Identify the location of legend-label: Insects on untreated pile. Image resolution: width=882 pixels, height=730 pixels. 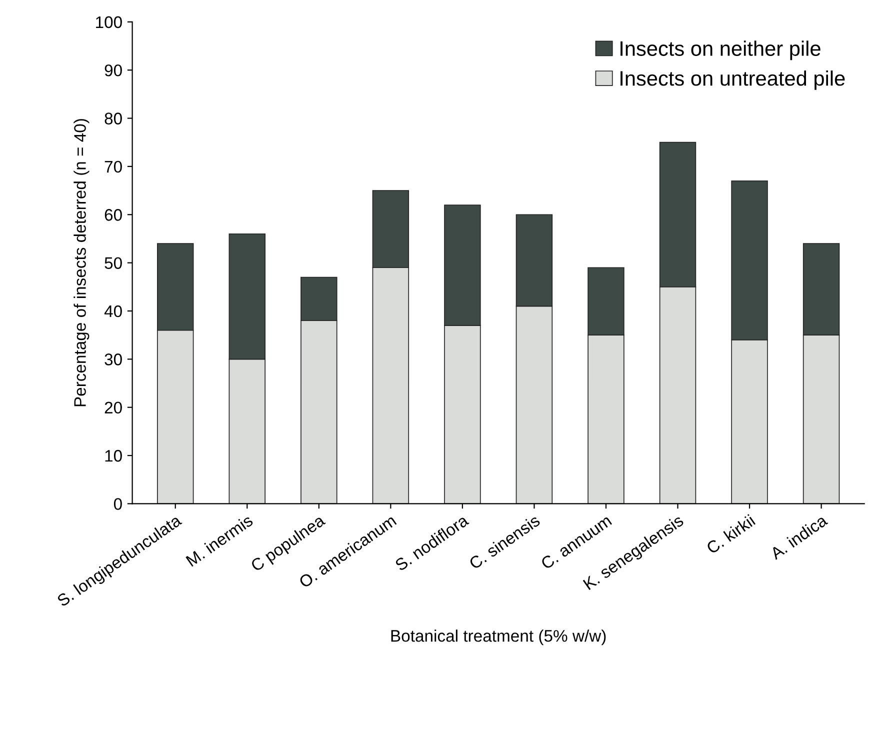
(732, 80).